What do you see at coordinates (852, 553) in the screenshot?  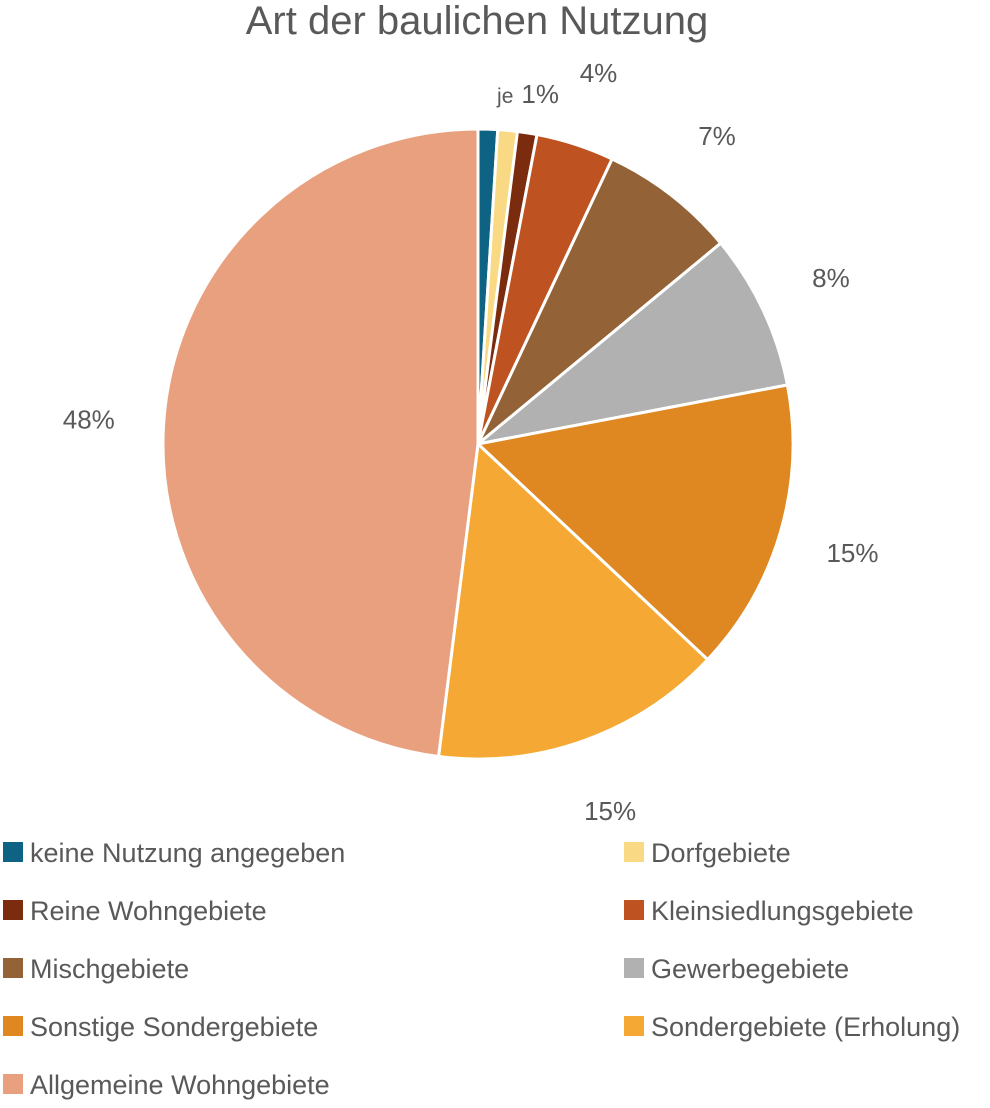 I see `slice-label-sonstige-sondergebiete: 15%` at bounding box center [852, 553].